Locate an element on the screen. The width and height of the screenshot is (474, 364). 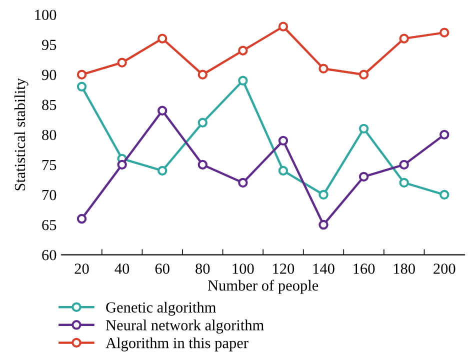
x-tick-label: 200 is located at coordinates (445, 269).